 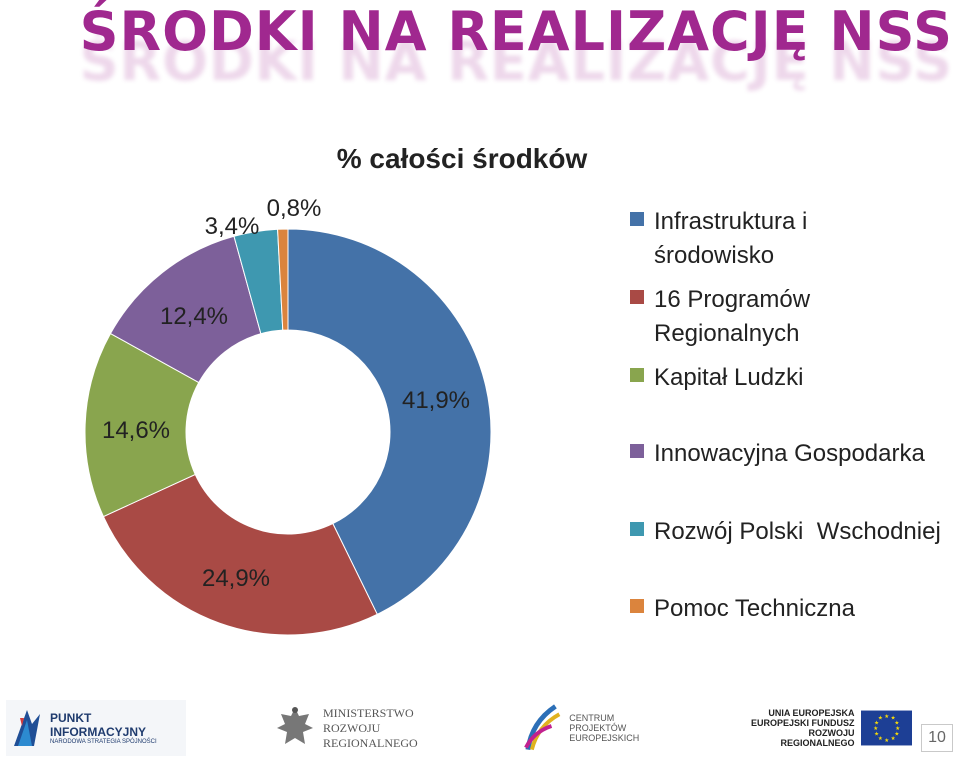 I want to click on legend-item-kapital-ludzki: Kapitał Ludzki, so click(x=792, y=378).